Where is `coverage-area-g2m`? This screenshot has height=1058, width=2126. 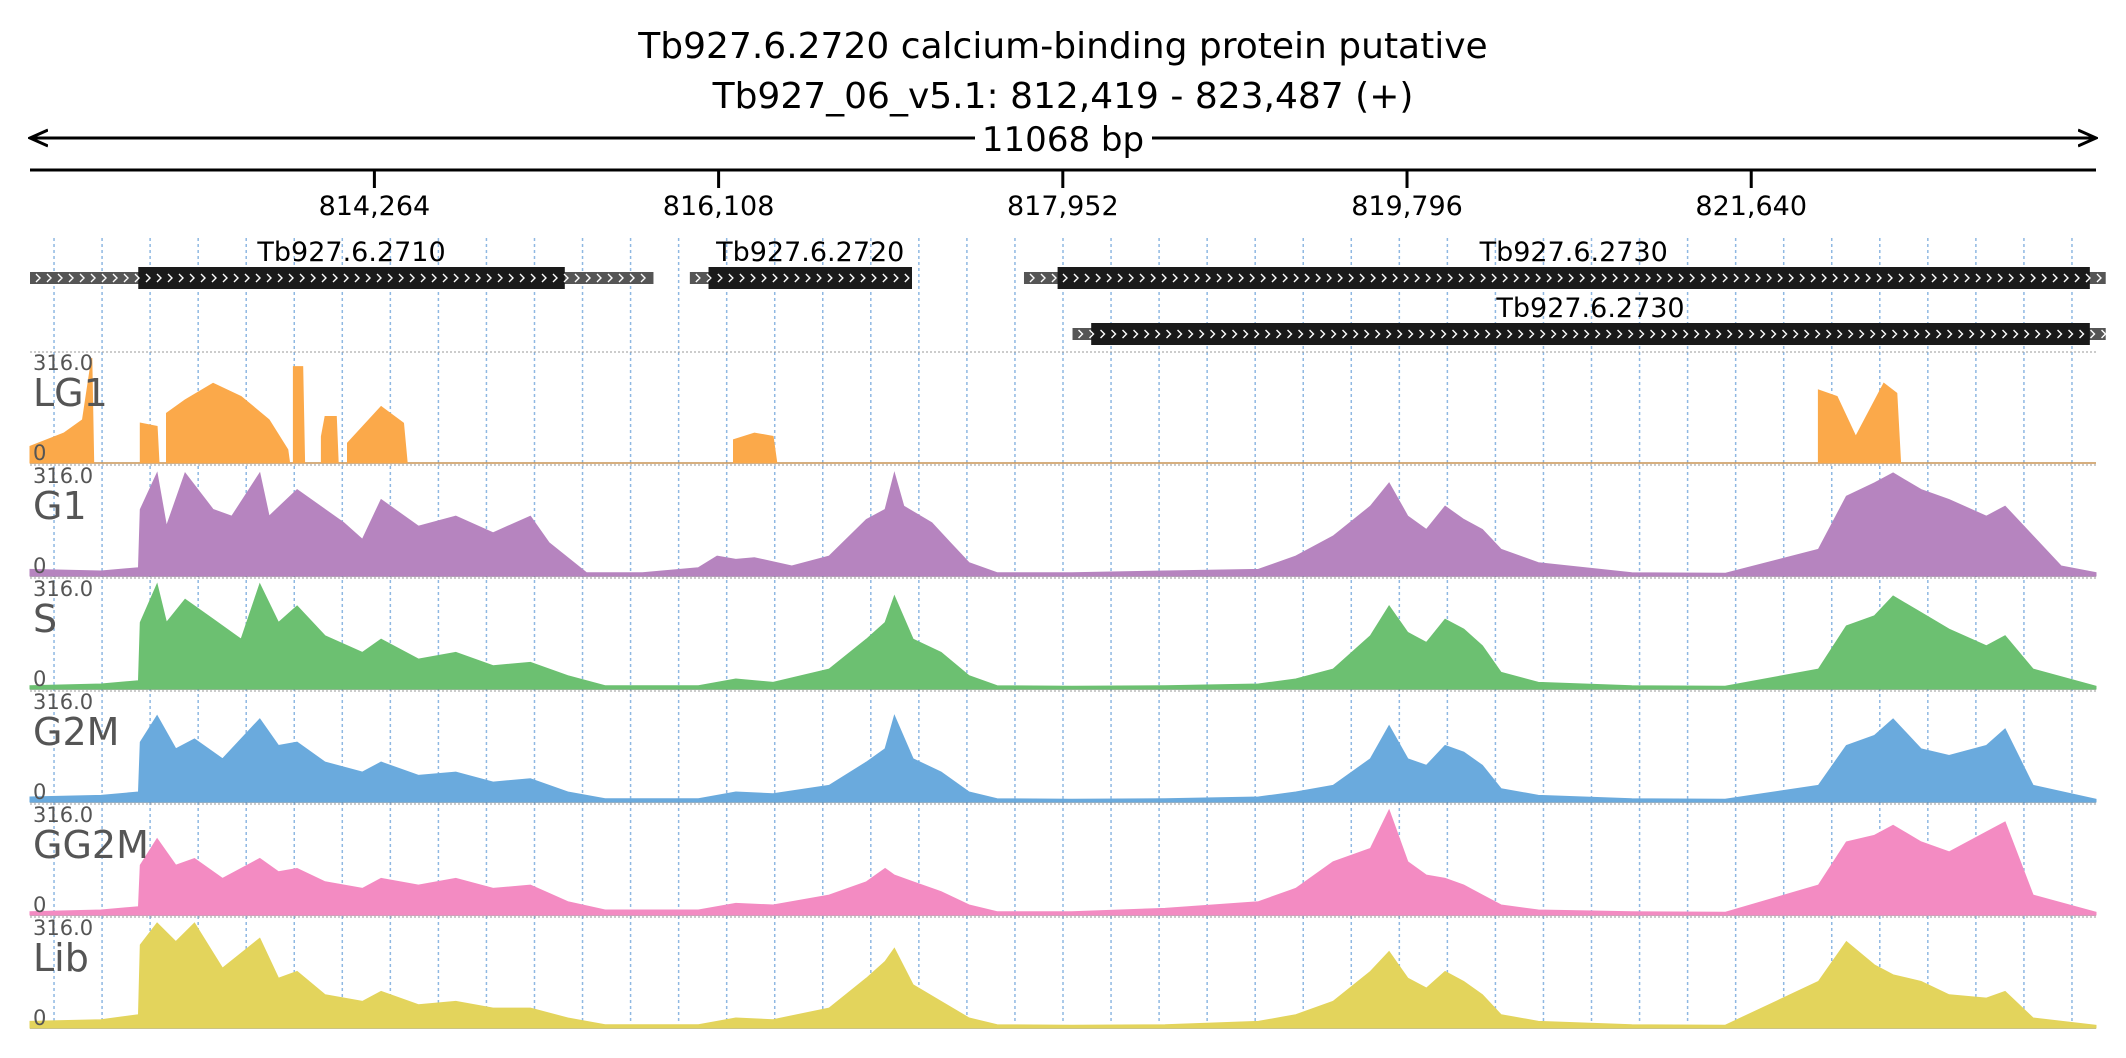
coverage-area-g2m is located at coordinates (1063, 758).